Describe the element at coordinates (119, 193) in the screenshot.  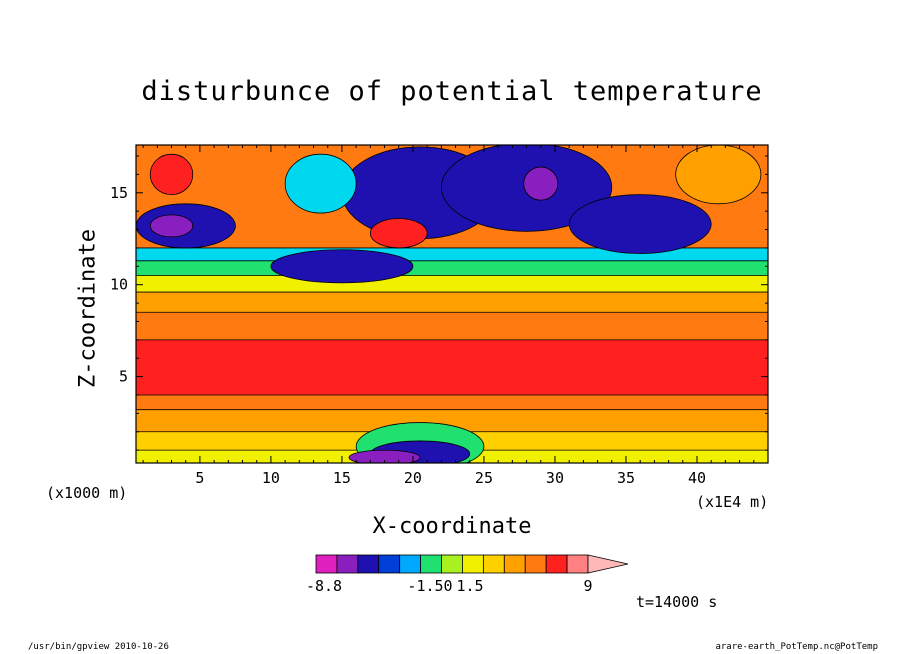
I see `y-tick-label: 15` at that location.